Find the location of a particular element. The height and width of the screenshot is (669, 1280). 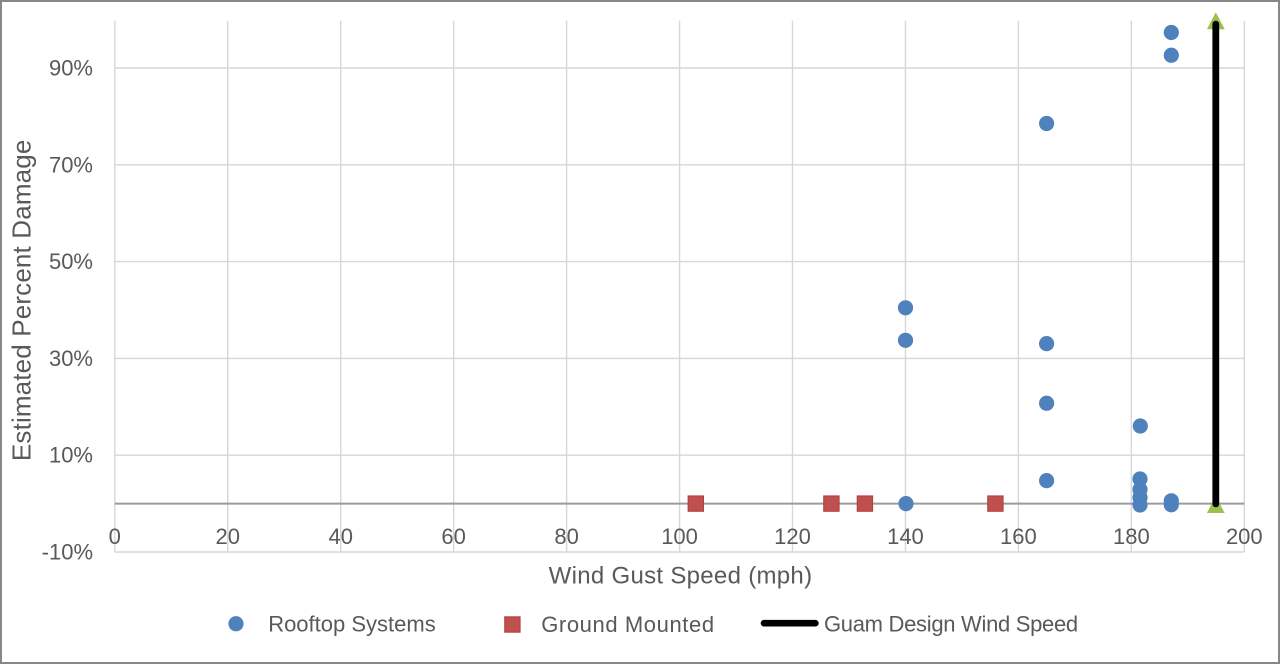

svg-text: 180 is located at coordinates (1131, 536).